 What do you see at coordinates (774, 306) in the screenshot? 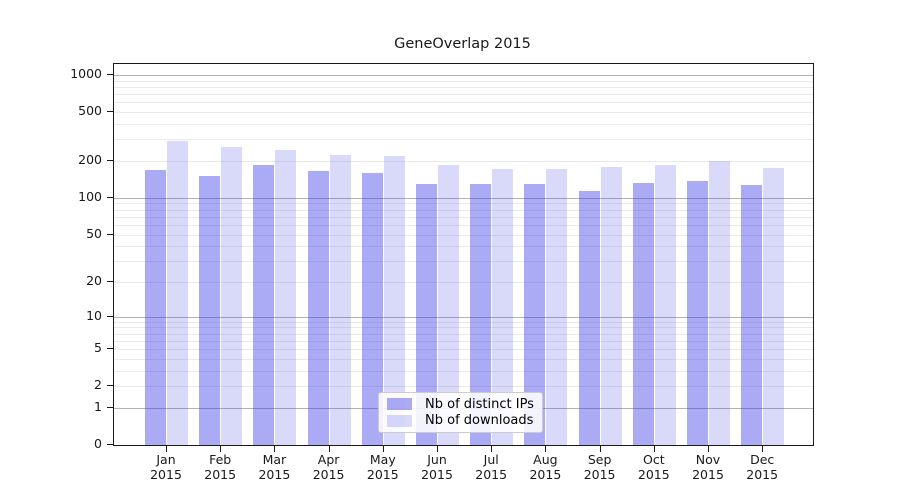
I see `bar-nb-of-downloads-dec` at bounding box center [774, 306].